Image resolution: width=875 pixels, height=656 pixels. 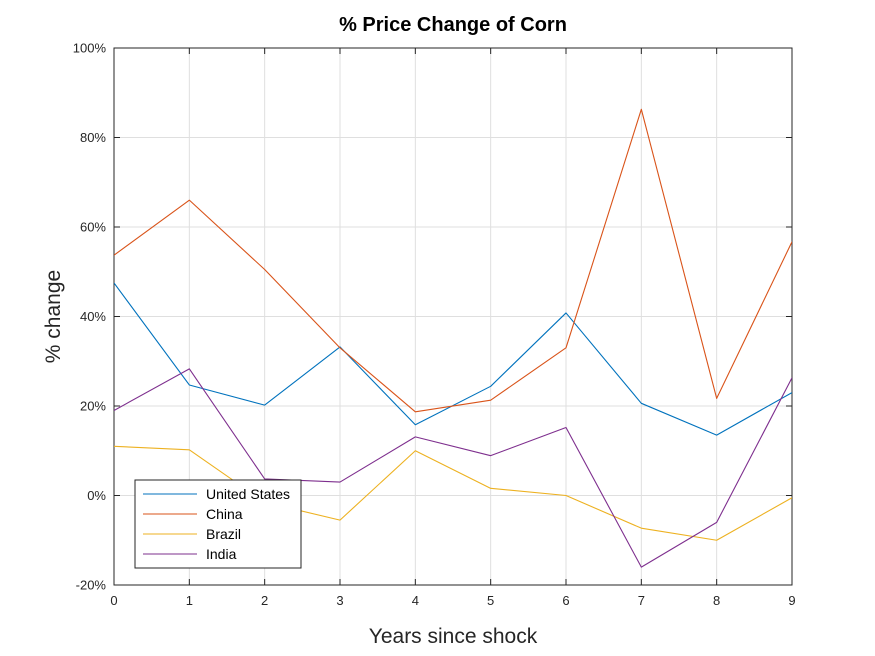 What do you see at coordinates (791, 600) in the screenshot?
I see `x-tick-label: 9` at bounding box center [791, 600].